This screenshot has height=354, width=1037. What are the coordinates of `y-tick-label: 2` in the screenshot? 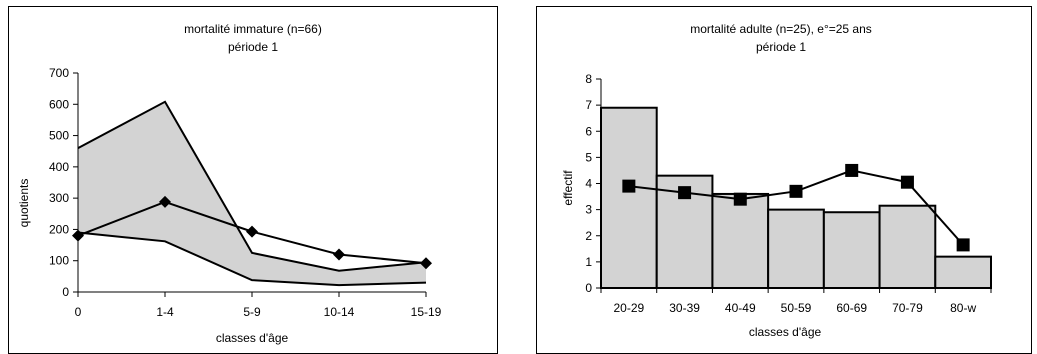 It's located at (588, 236).